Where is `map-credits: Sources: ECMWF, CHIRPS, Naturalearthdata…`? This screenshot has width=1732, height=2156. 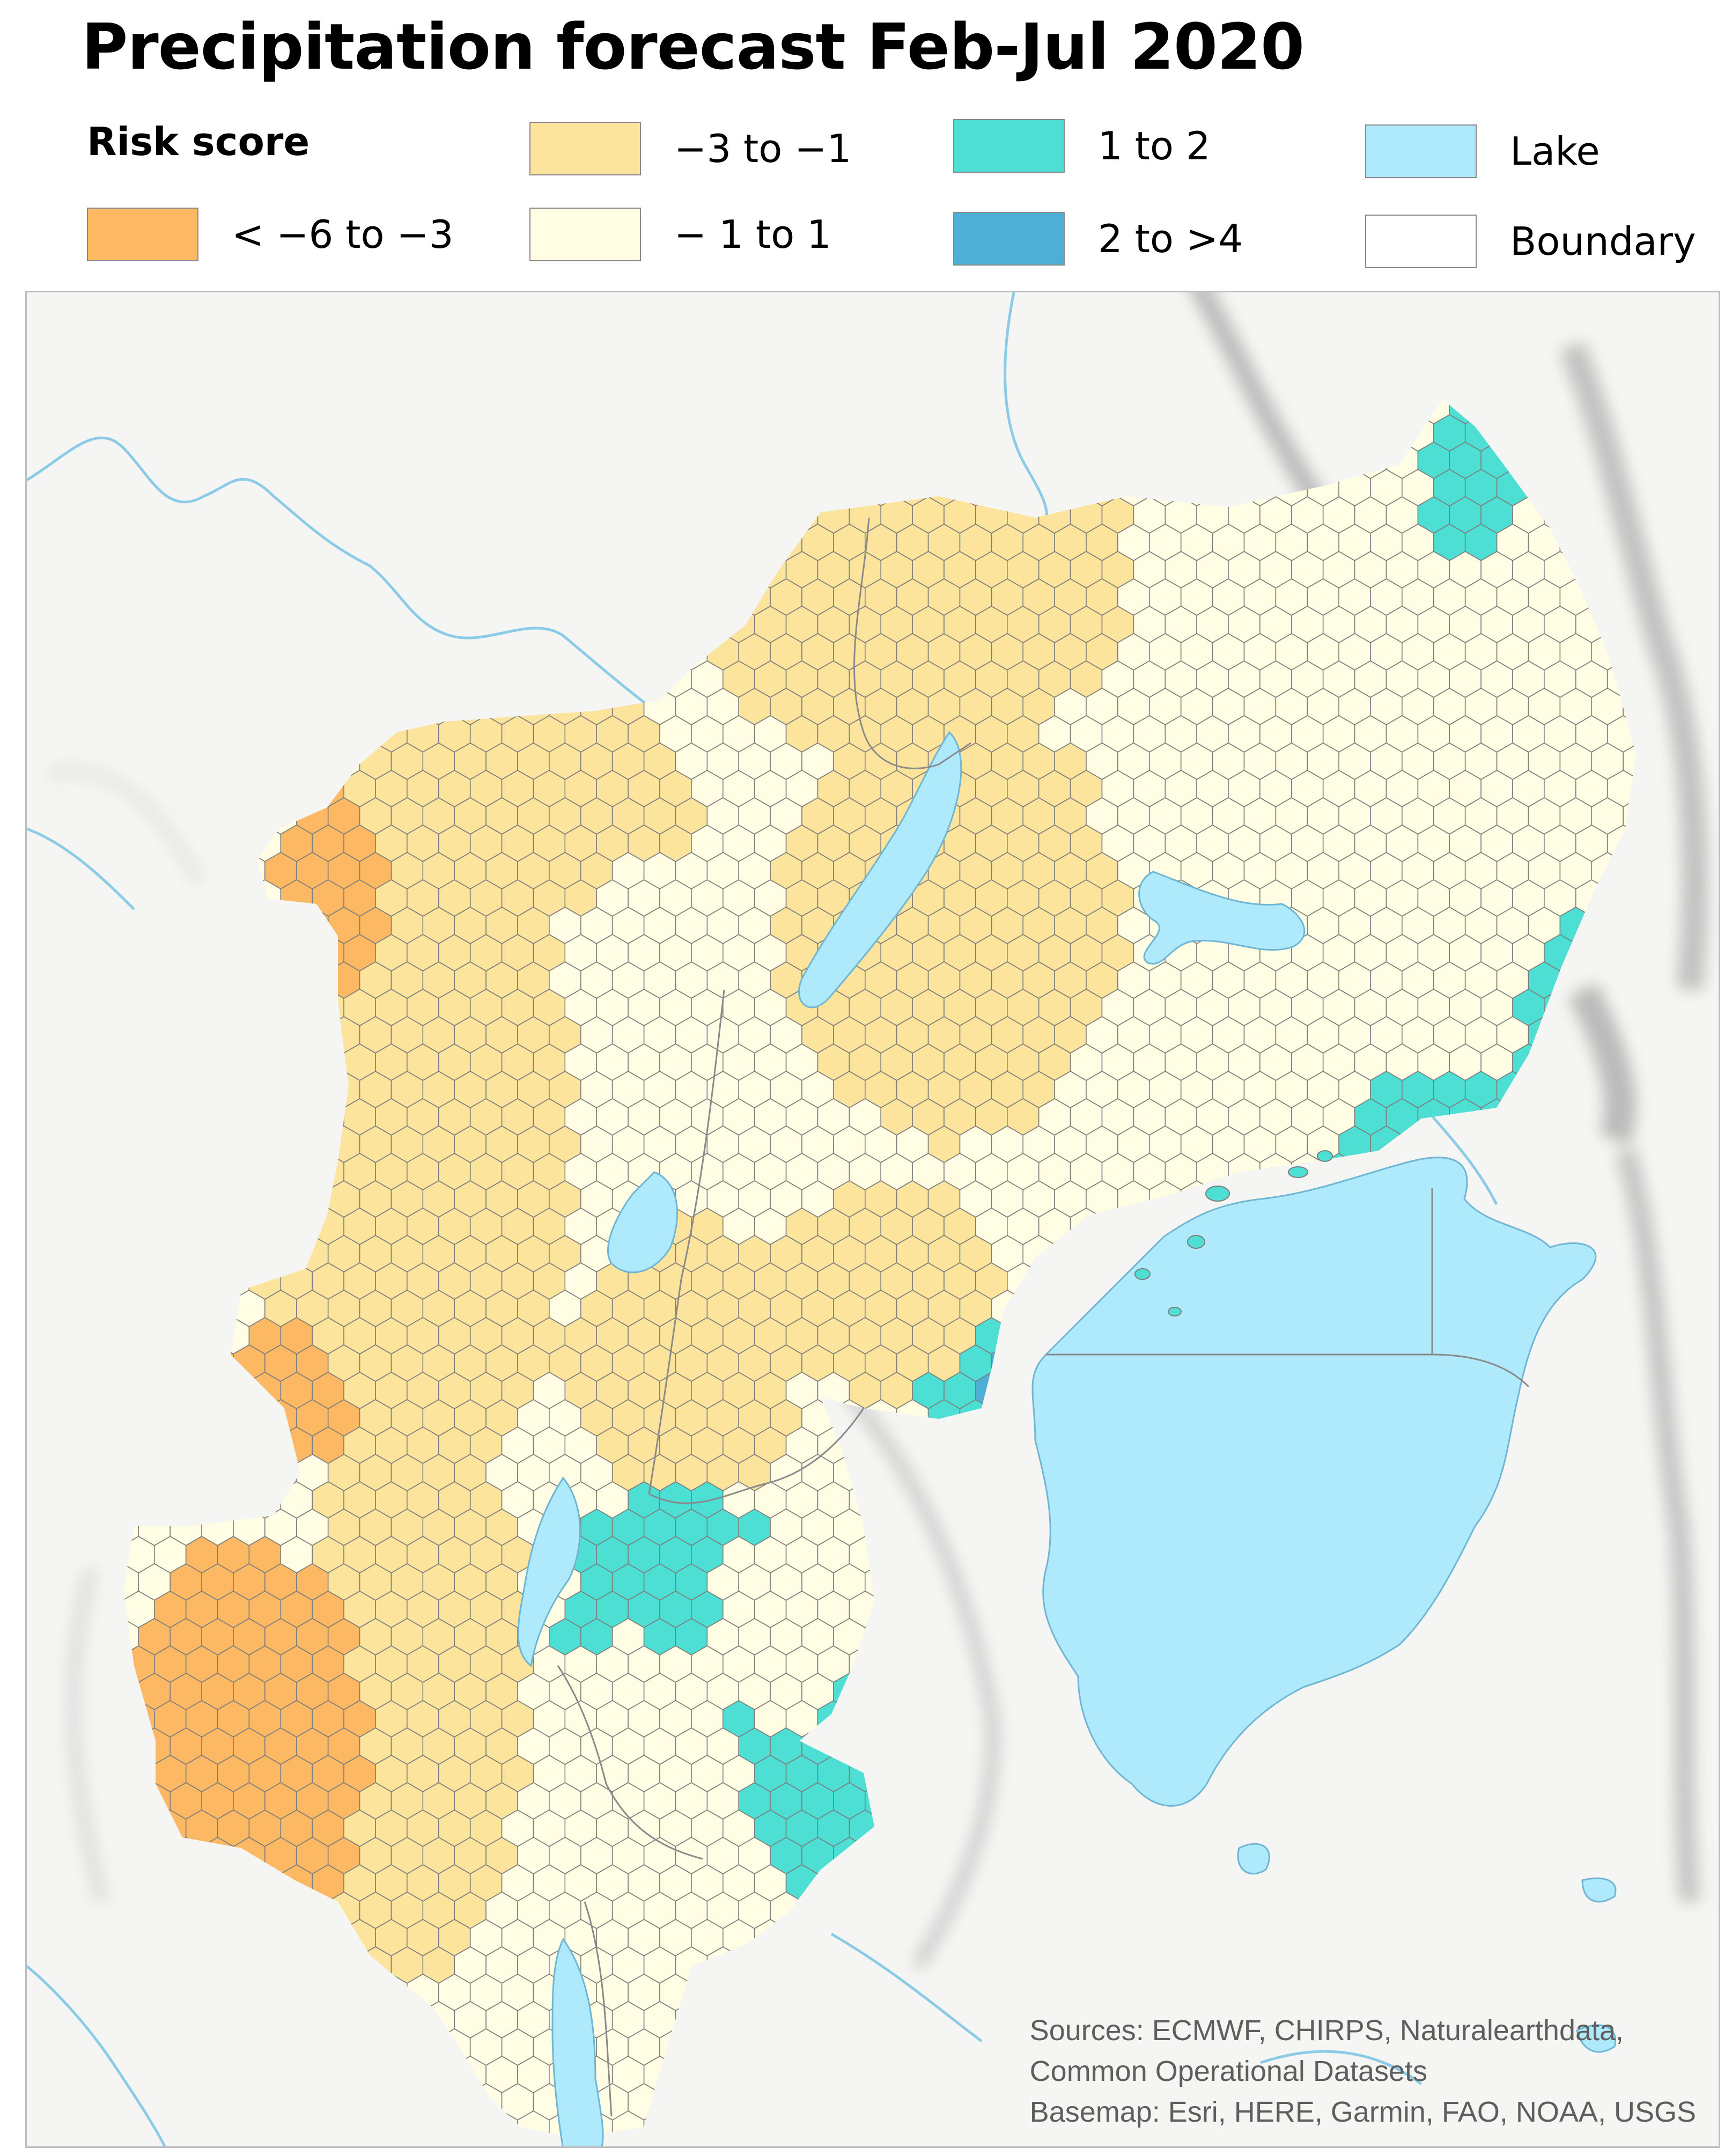 map-credits: Sources: ECMWF, CHIRPS, Naturalearthdata… is located at coordinates (1363, 2071).